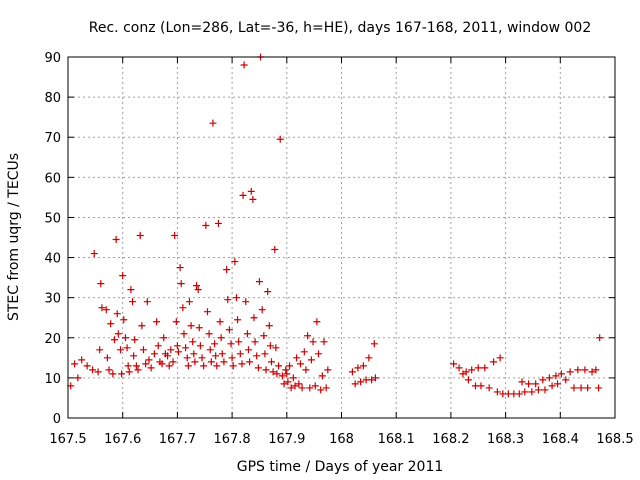 The height and width of the screenshot is (480, 640). What do you see at coordinates (52, 218) in the screenshot?
I see `y-tick-label: 50` at bounding box center [52, 218].